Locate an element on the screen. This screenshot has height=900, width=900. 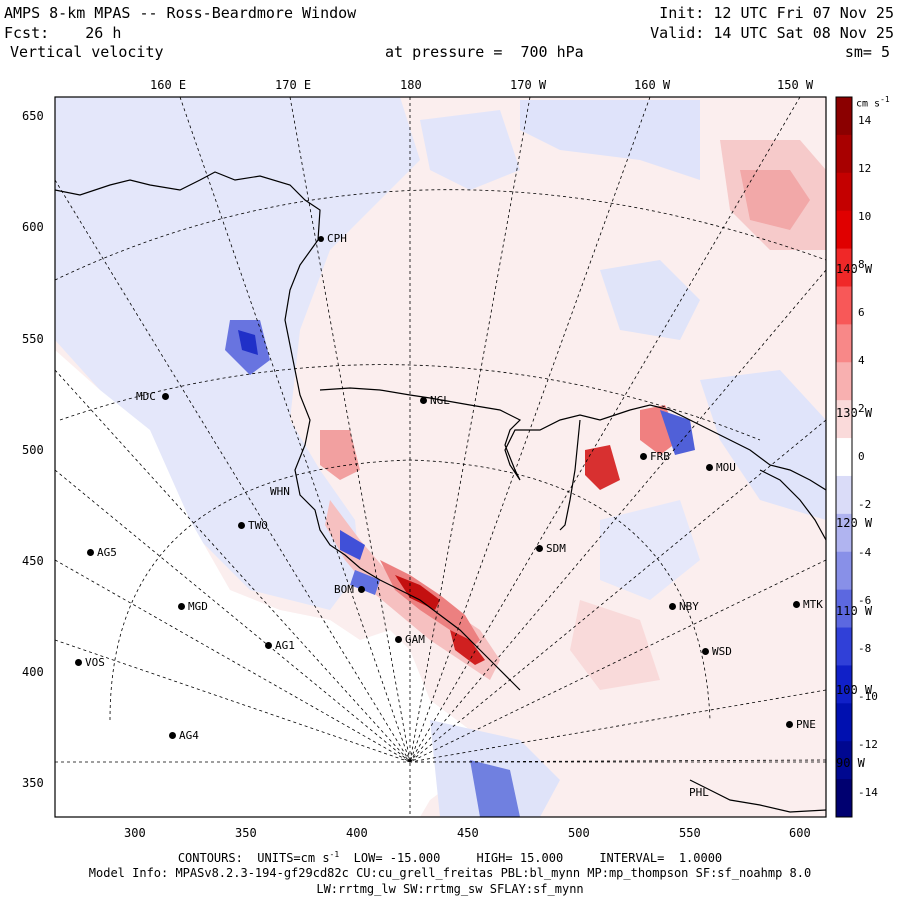
station-label: AG4 is located at coordinates (189, 735).